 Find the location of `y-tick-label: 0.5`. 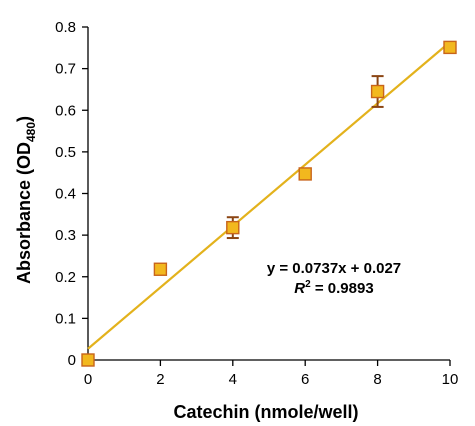

y-tick-label: 0.5 is located at coordinates (65, 152).